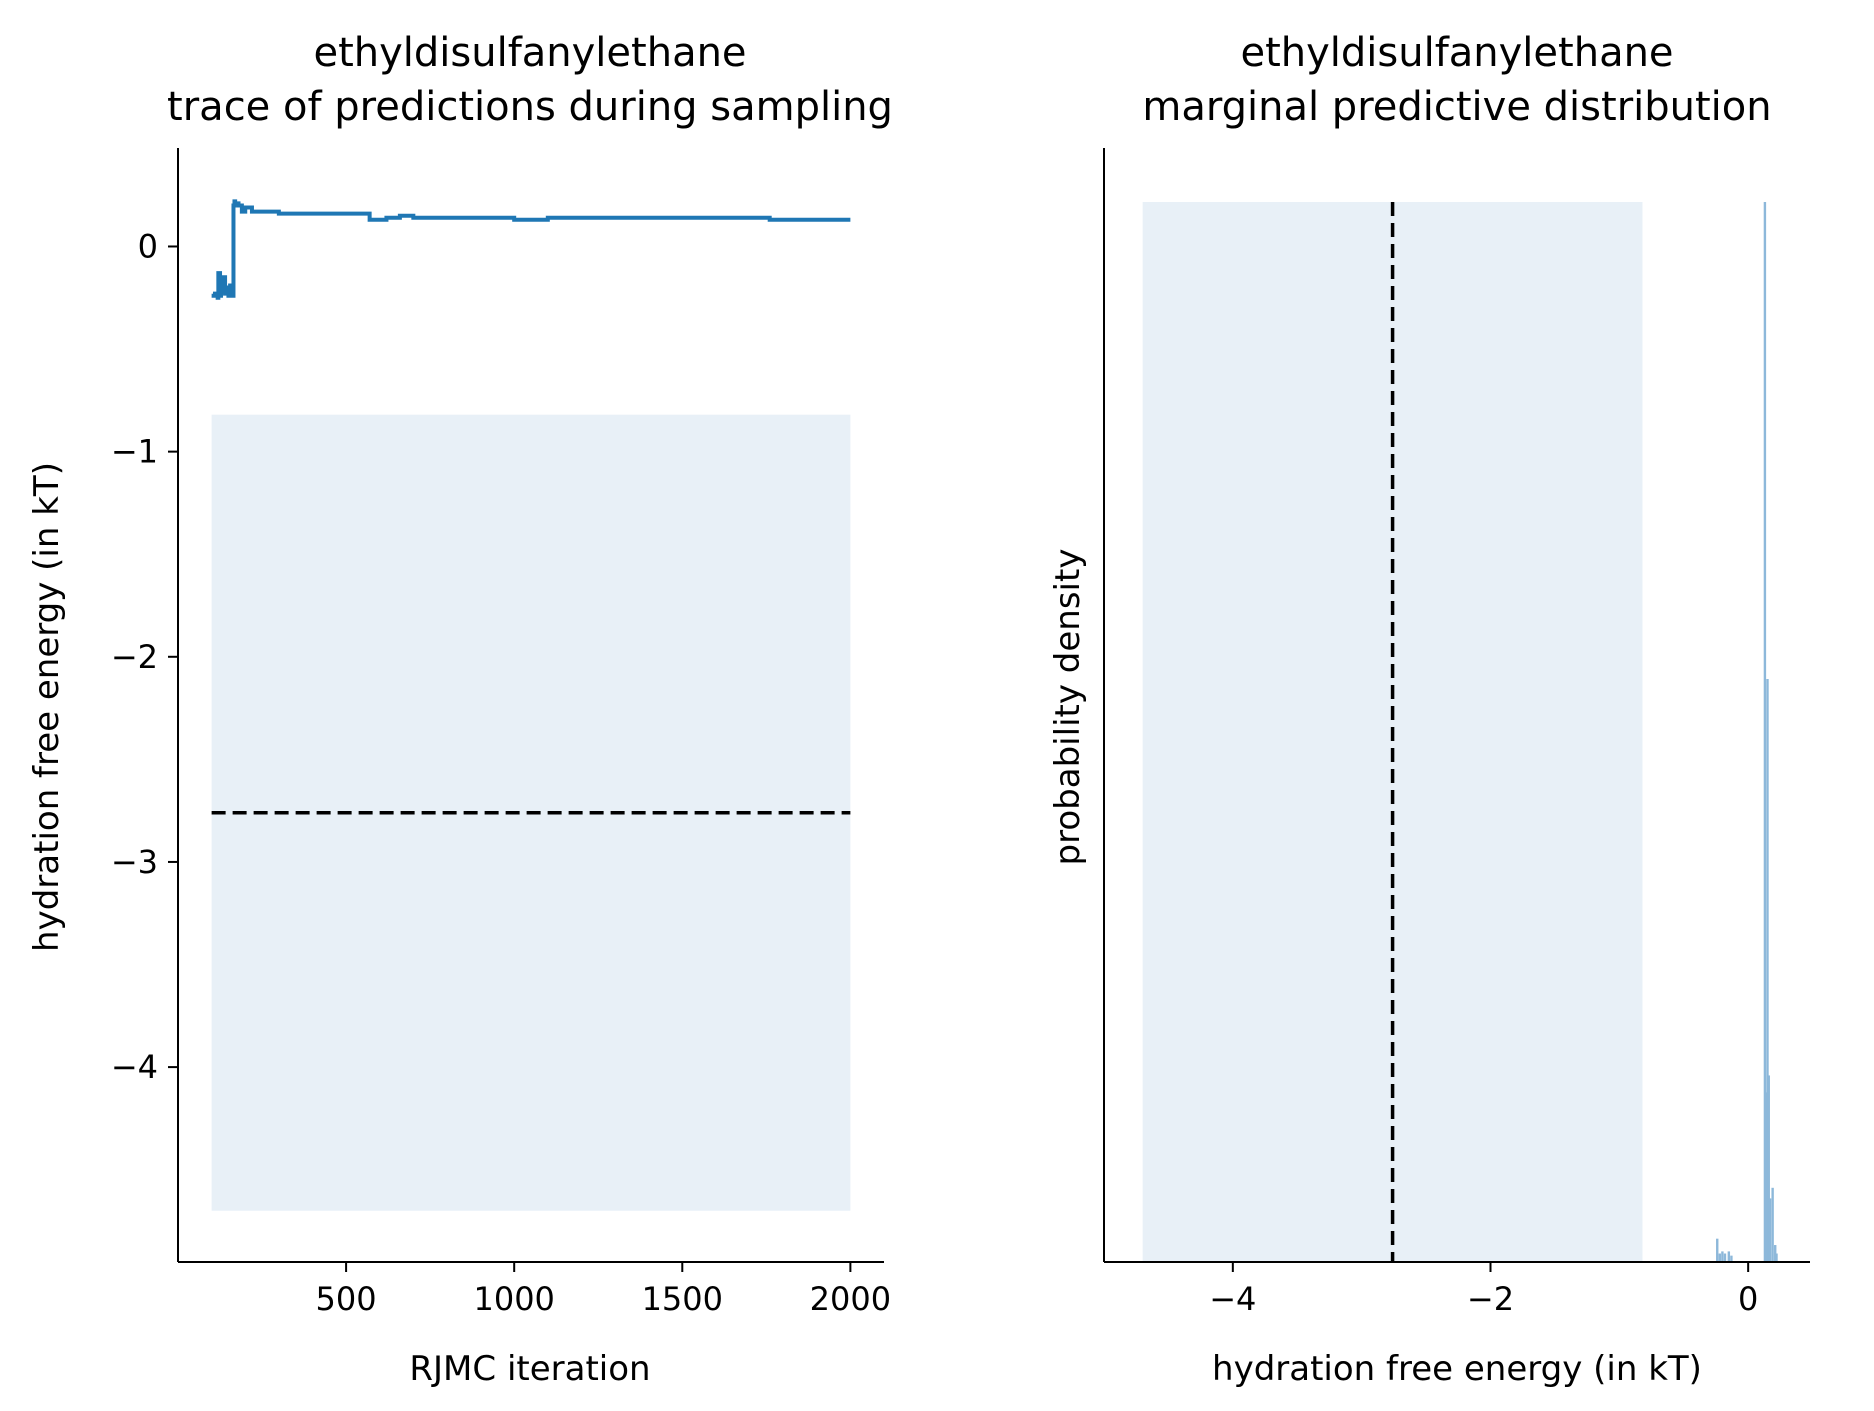 The height and width of the screenshot is (1411, 1874). Describe the element at coordinates (1457, 1369) in the screenshot. I see `distribution-x-axis-label: hydration free energy (in kT)` at that location.